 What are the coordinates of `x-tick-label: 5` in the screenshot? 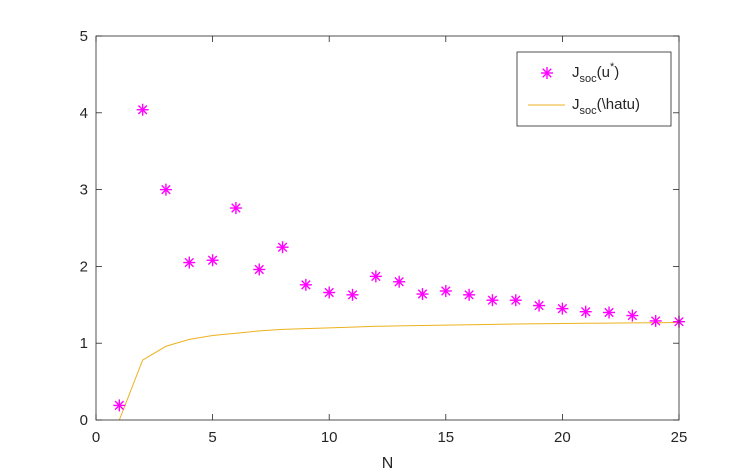 It's located at (212, 437).